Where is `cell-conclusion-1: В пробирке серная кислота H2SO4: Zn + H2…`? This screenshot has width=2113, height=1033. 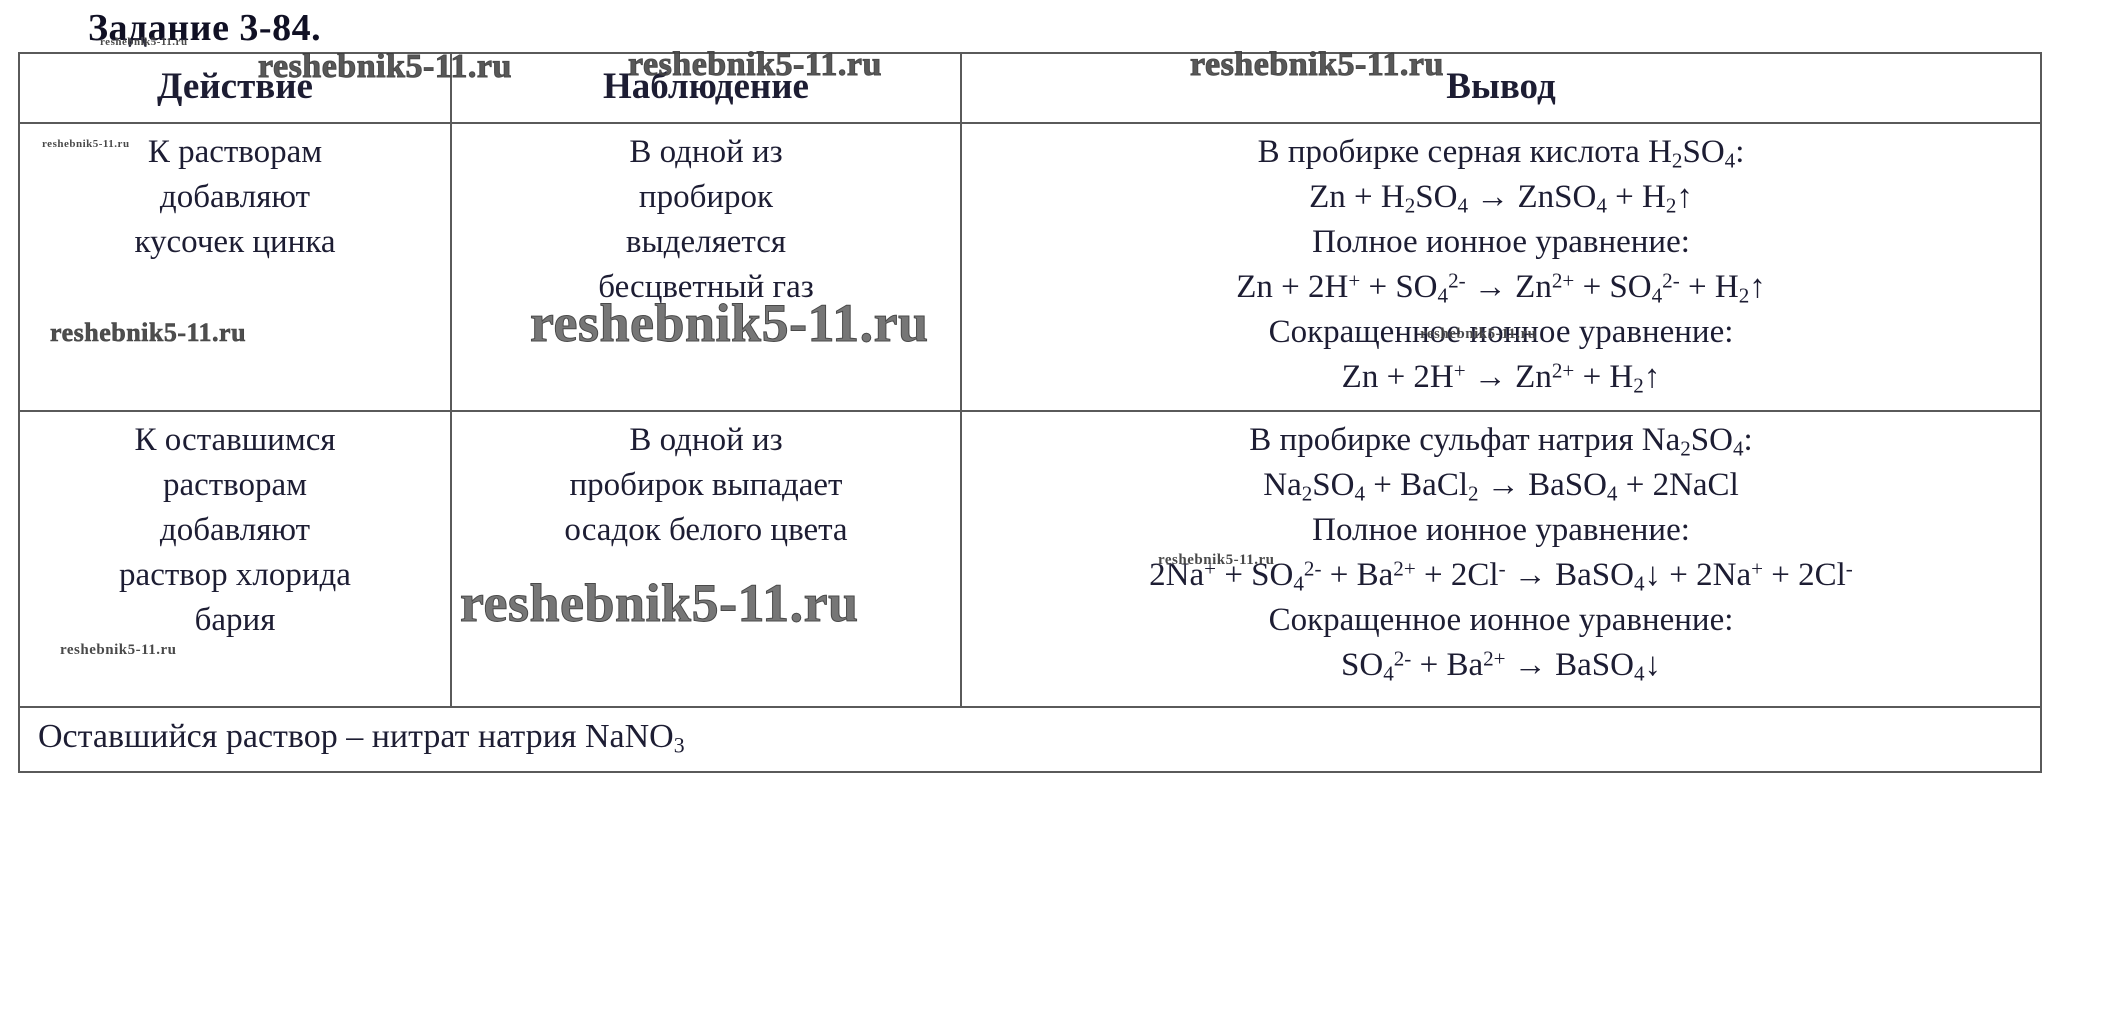 cell-conclusion-1: В пробирке серная кислота H2SO4: Zn + H2… is located at coordinates (1501, 267).